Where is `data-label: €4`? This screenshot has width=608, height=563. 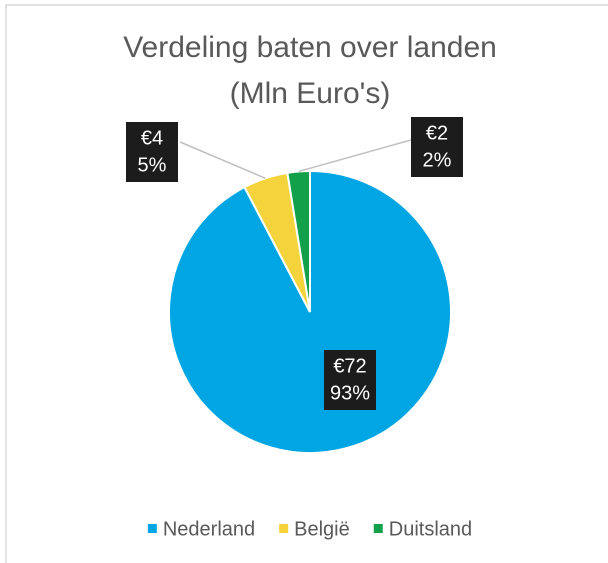
data-label: €4 is located at coordinates (152, 138).